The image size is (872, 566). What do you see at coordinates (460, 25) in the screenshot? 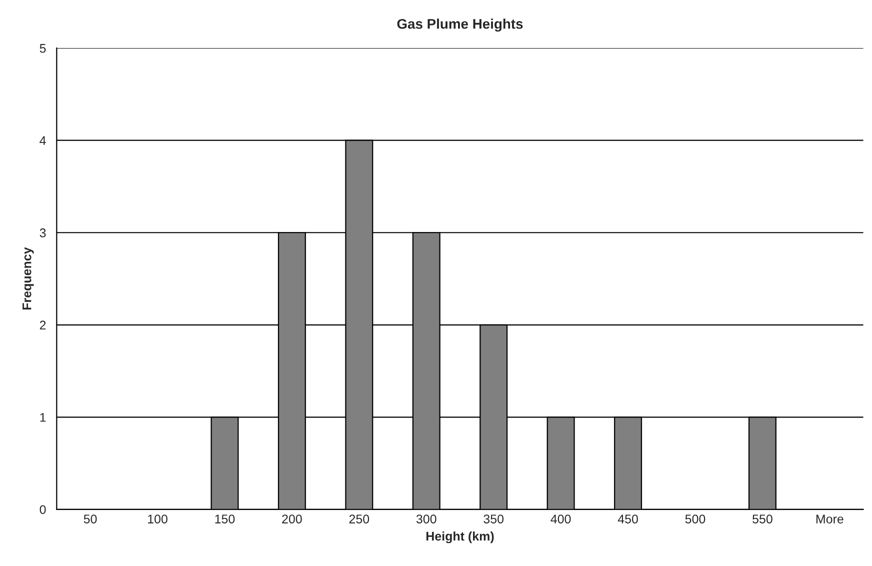
I see `chart-title: Gas Plume Heights` at bounding box center [460, 25].